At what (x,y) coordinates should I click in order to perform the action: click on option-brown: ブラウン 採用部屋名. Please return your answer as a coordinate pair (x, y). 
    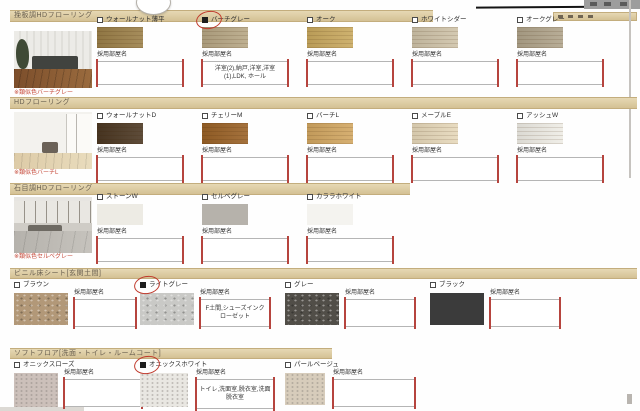
    Looking at the image, I should click on (77, 305).